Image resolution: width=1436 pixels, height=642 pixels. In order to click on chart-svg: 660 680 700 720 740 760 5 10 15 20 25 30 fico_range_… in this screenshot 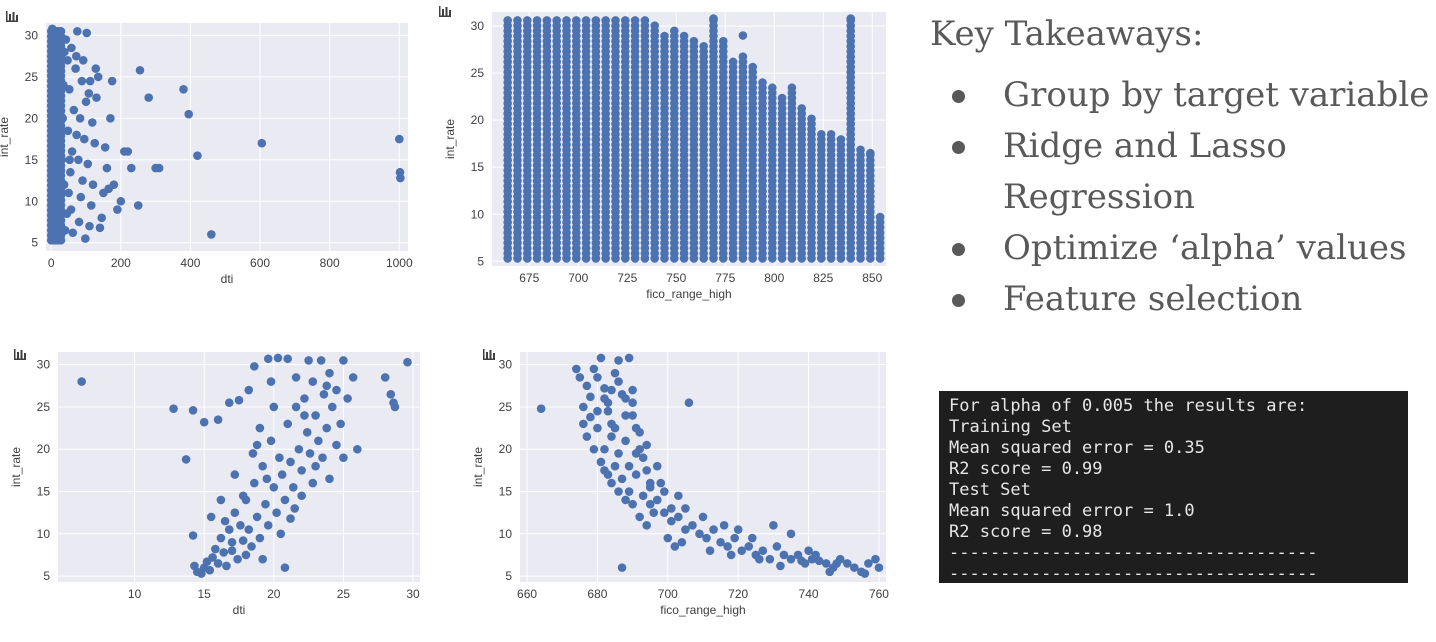, I will do `click(680, 484)`.